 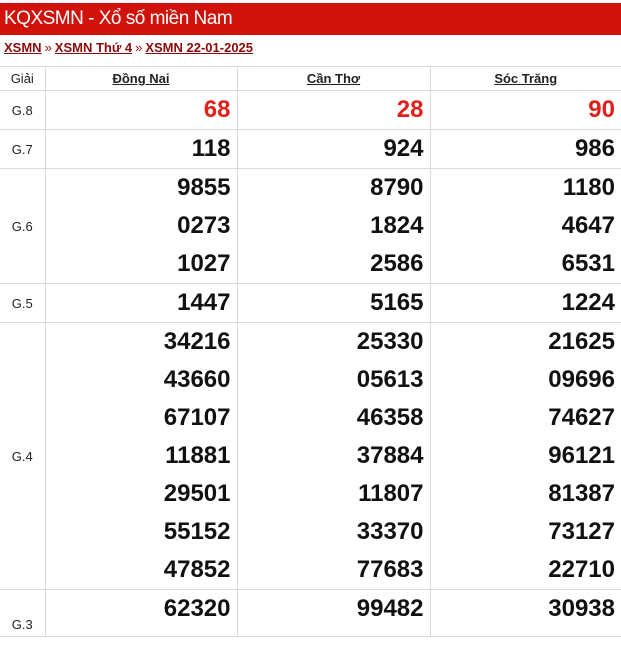 I want to click on result-number: 55152, so click(x=197, y=531).